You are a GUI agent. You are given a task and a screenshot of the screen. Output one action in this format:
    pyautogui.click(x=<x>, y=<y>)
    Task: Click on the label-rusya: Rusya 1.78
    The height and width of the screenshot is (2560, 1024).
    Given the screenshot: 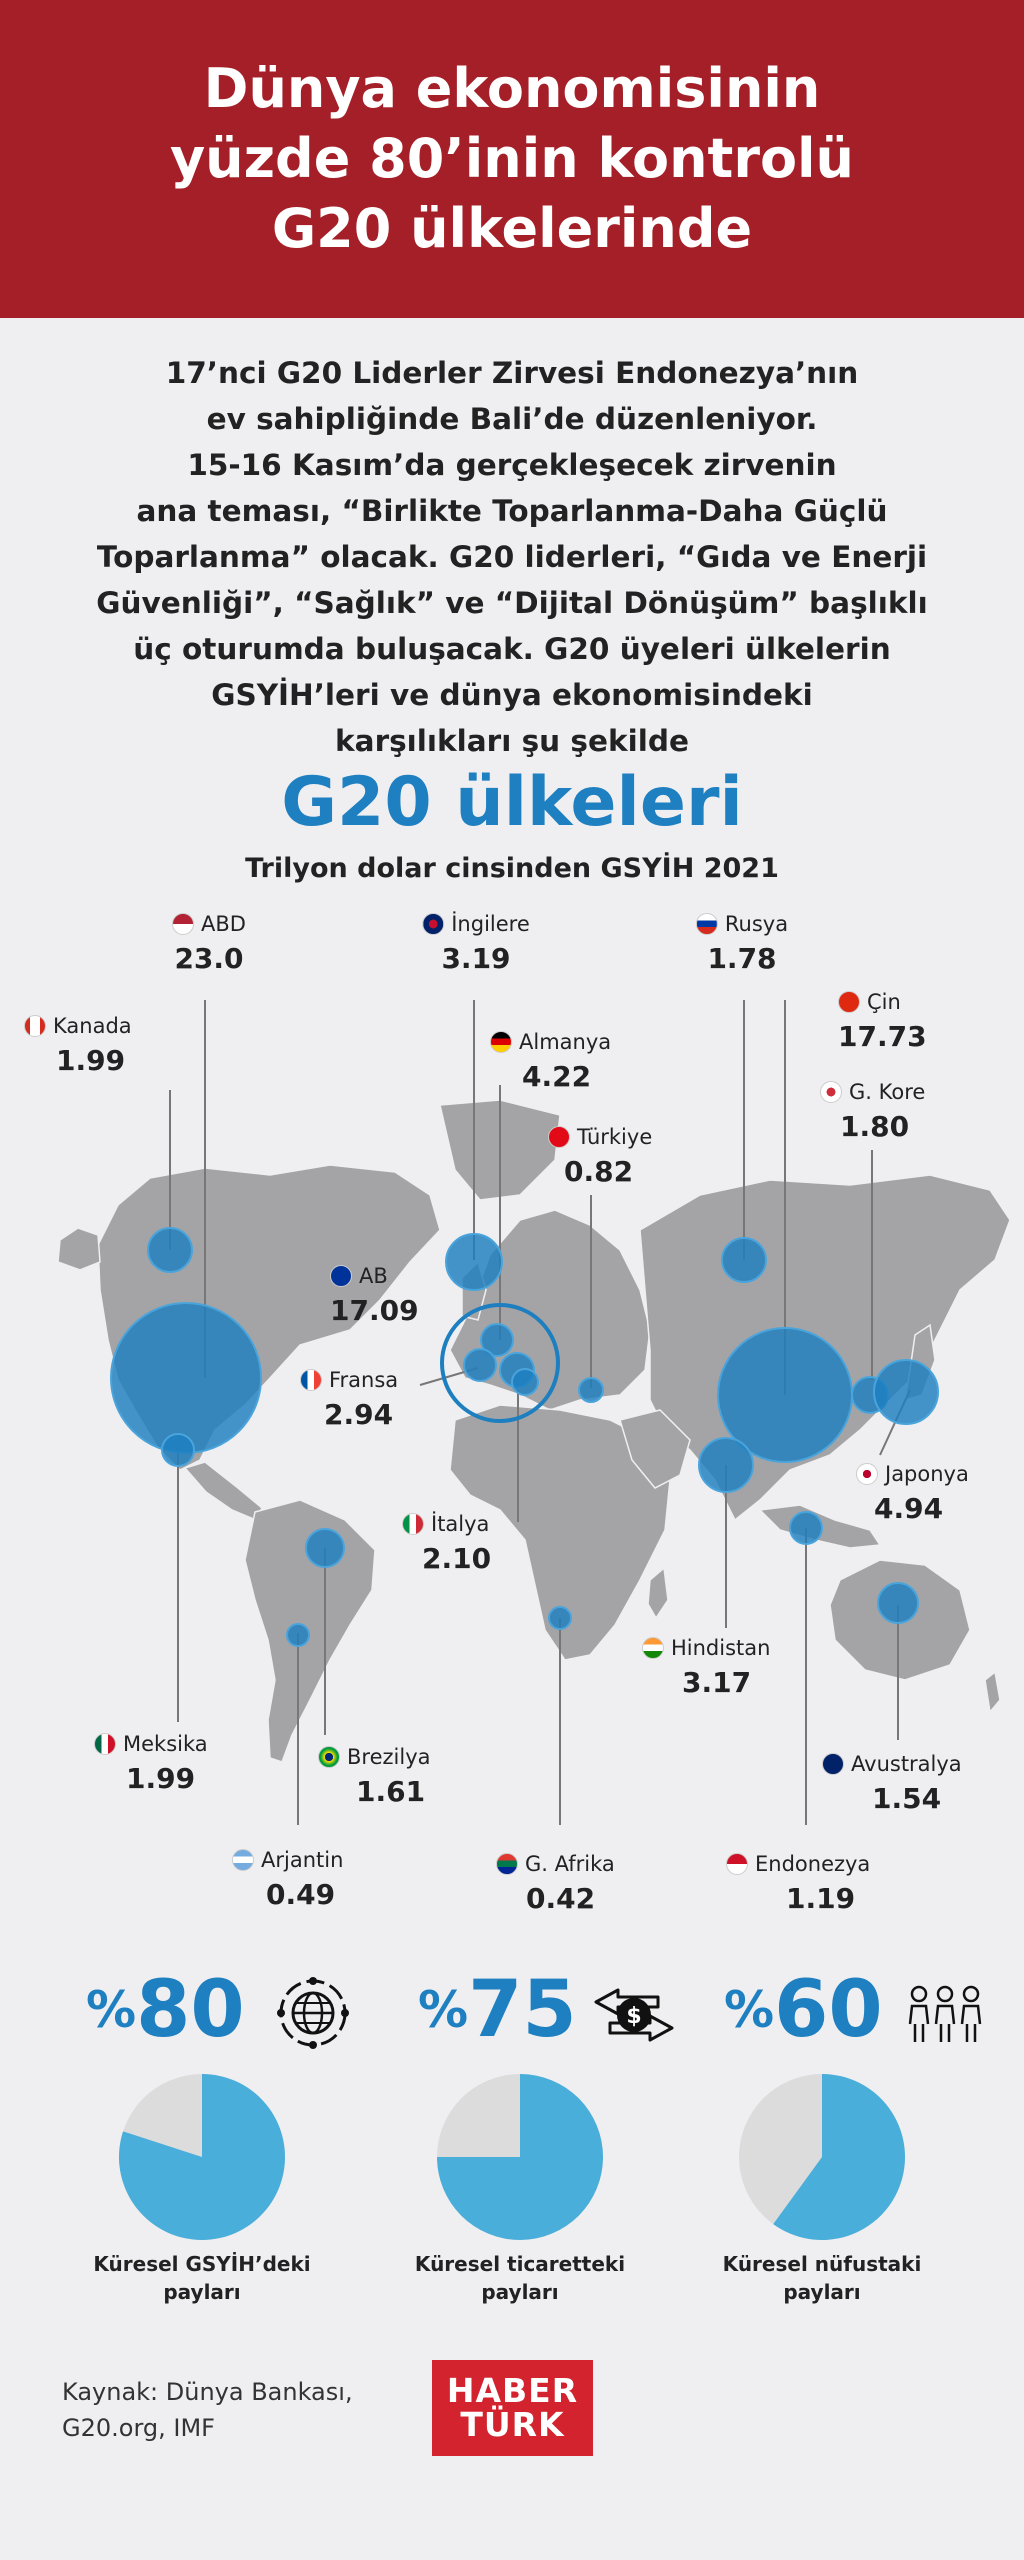 What is the action you would take?
    pyautogui.click(x=742, y=943)
    